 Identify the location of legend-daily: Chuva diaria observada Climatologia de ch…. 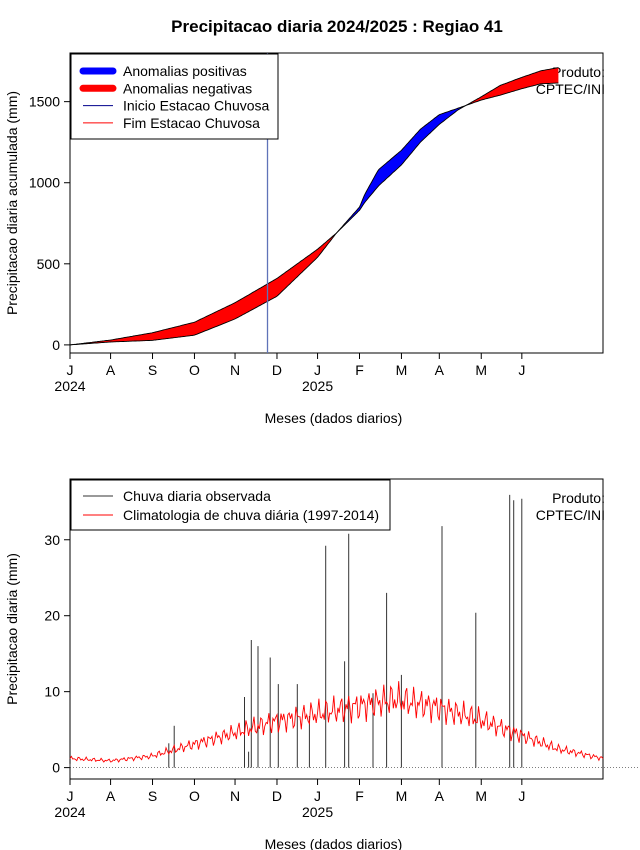
(230, 505).